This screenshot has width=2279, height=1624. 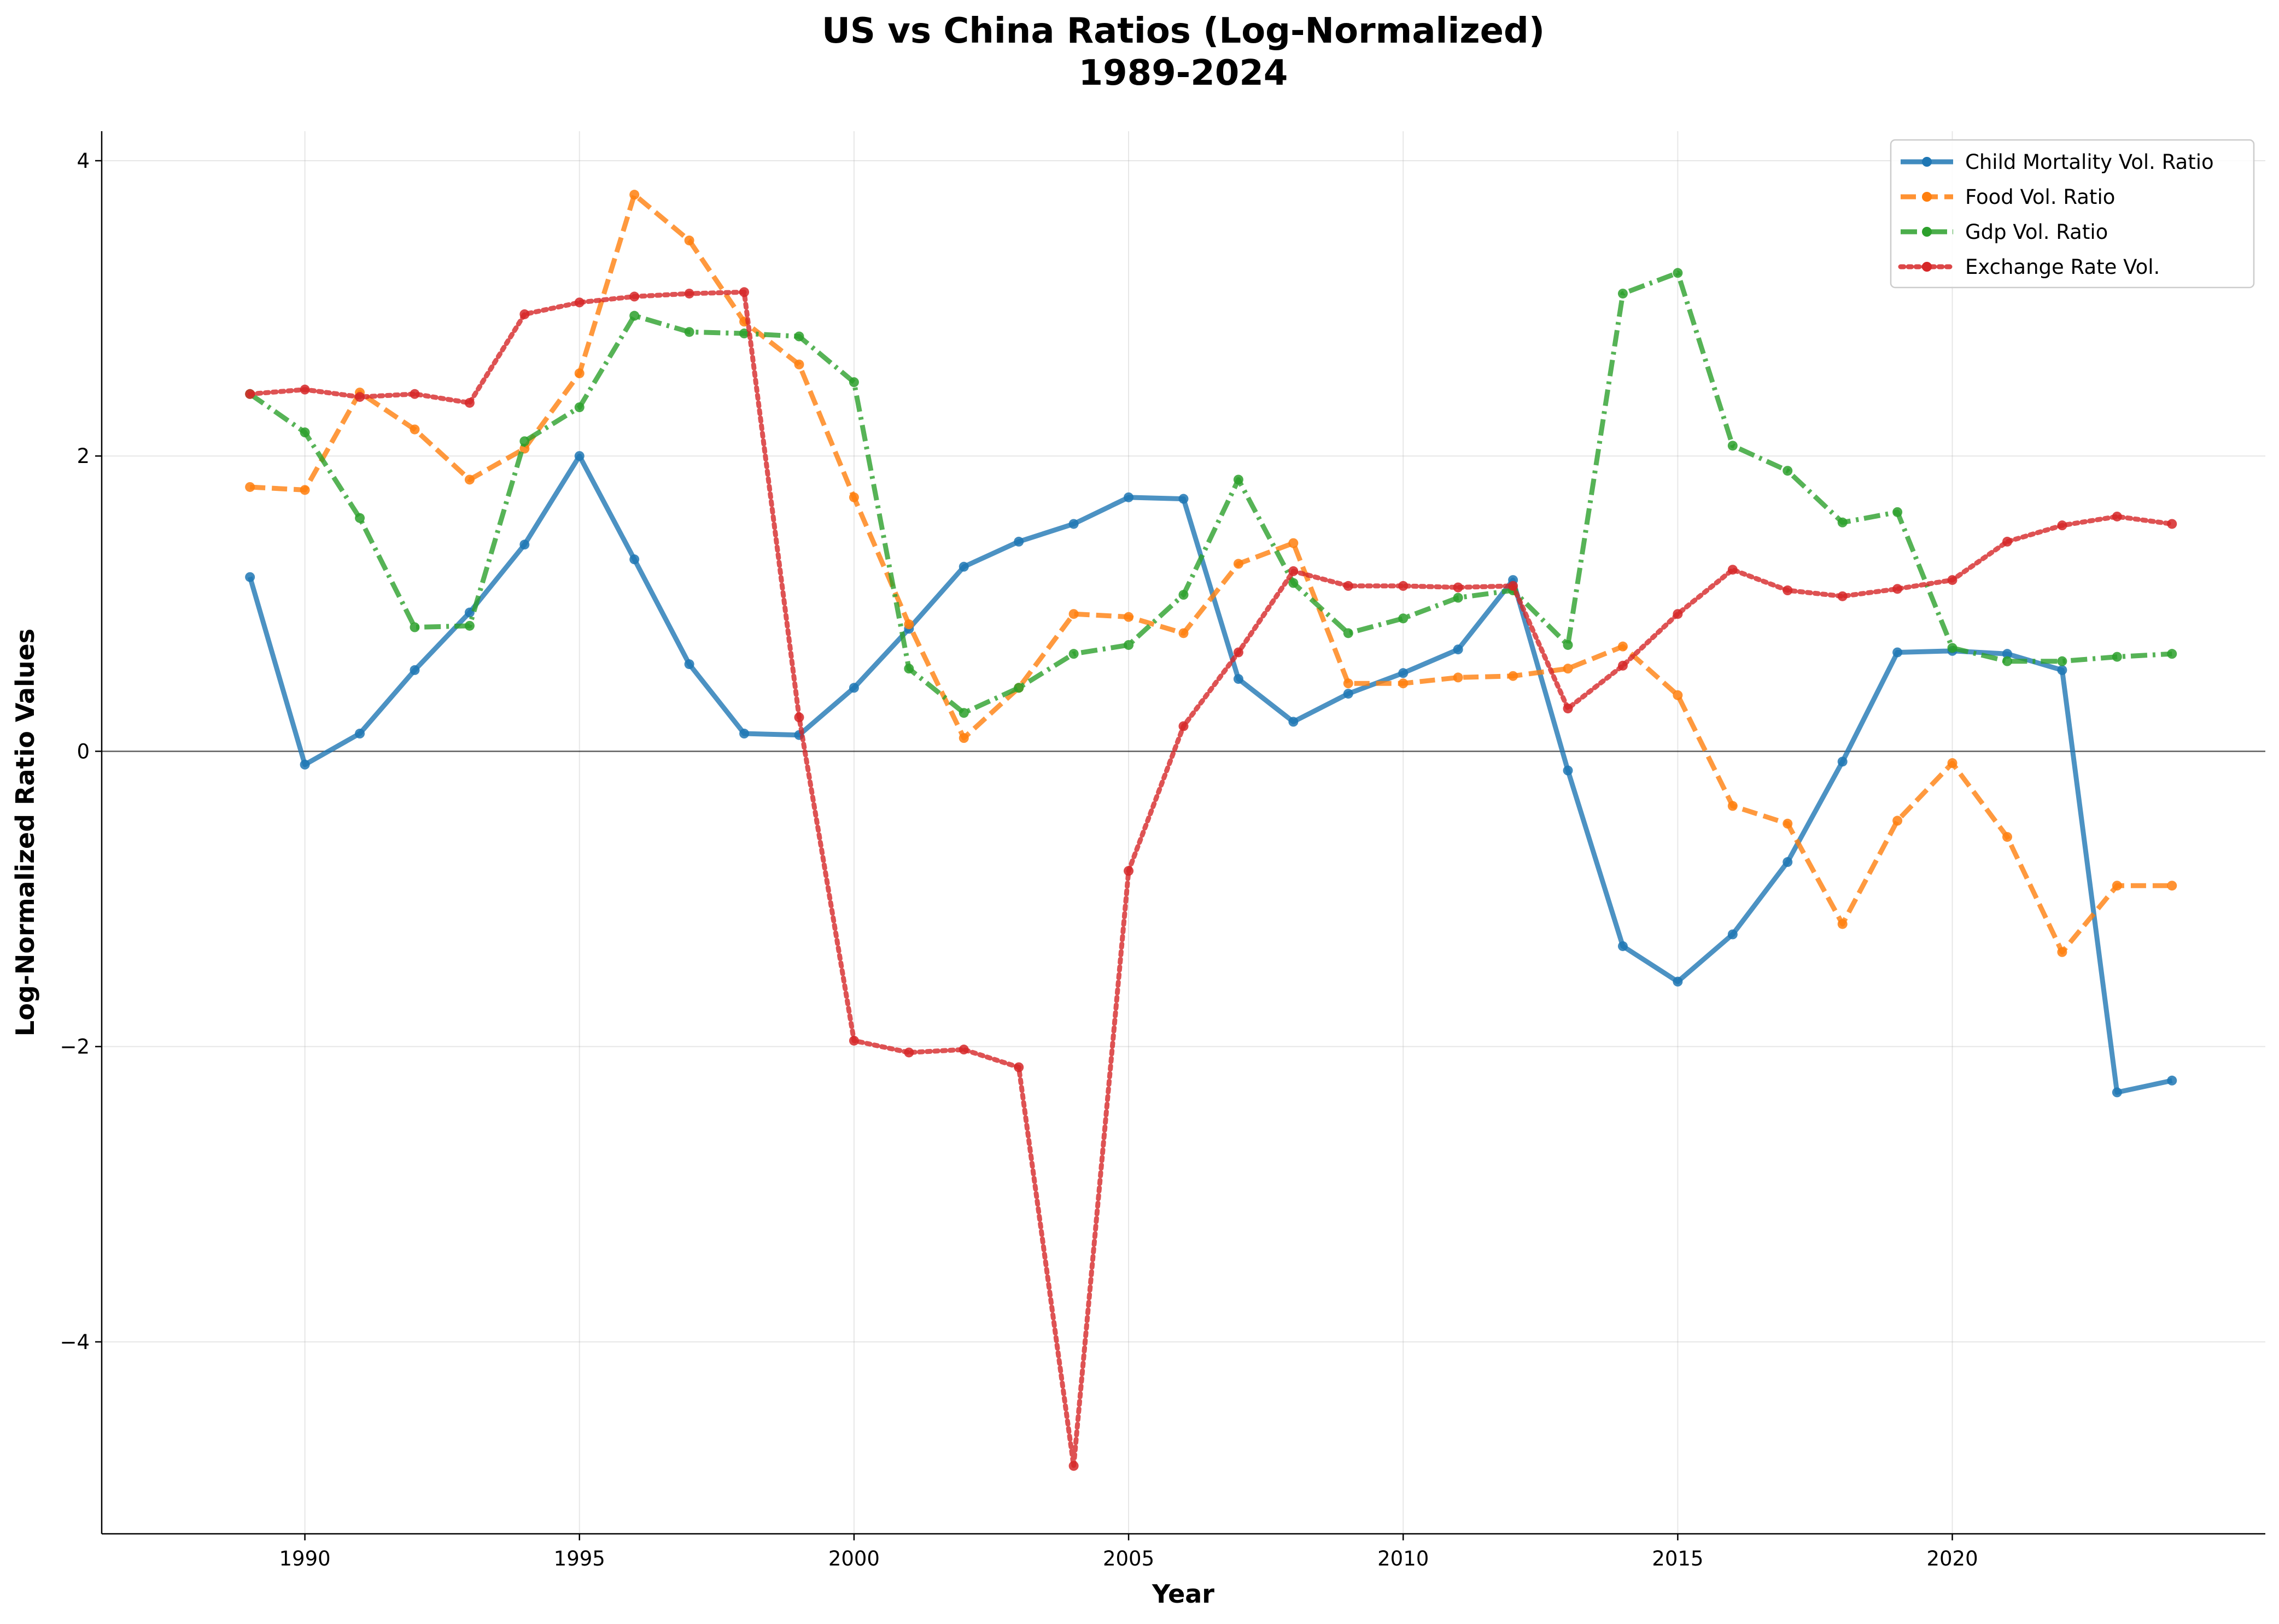 I want to click on x-tick-label: 2015, so click(x=1677, y=1558).